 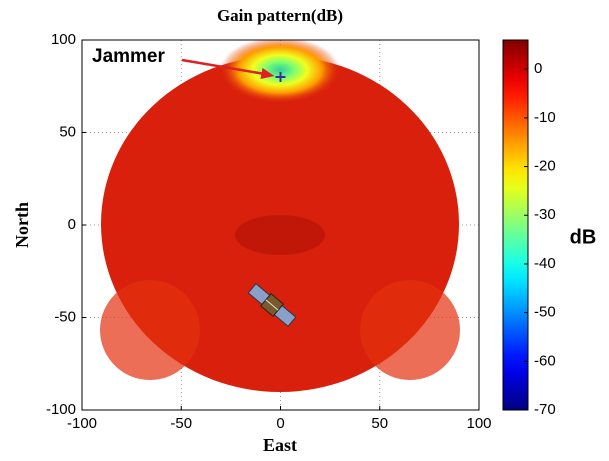 What do you see at coordinates (545, 312) in the screenshot?
I see `colorbar-tick-label: -50` at bounding box center [545, 312].